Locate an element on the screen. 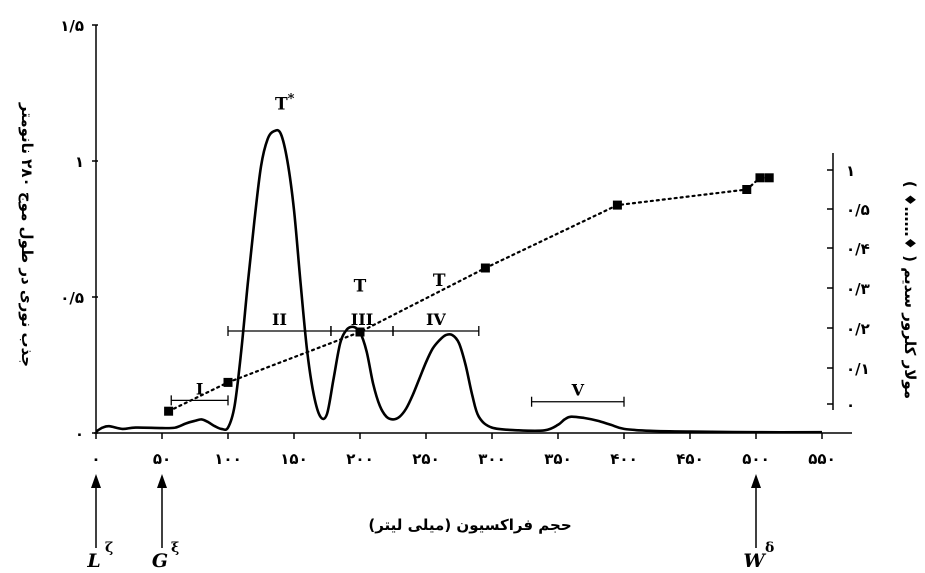  fraction-bars: III III IVV is located at coordinates (397, 358).